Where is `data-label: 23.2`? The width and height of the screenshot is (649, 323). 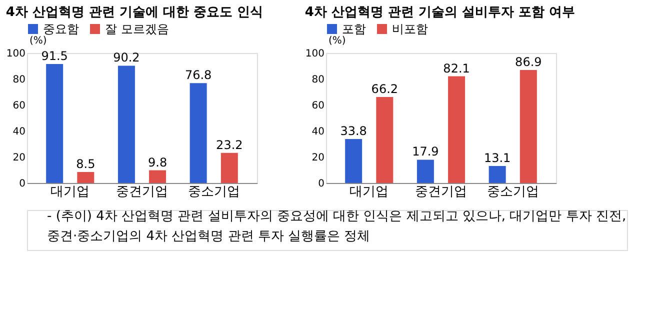
data-label: 23.2 is located at coordinates (229, 145).